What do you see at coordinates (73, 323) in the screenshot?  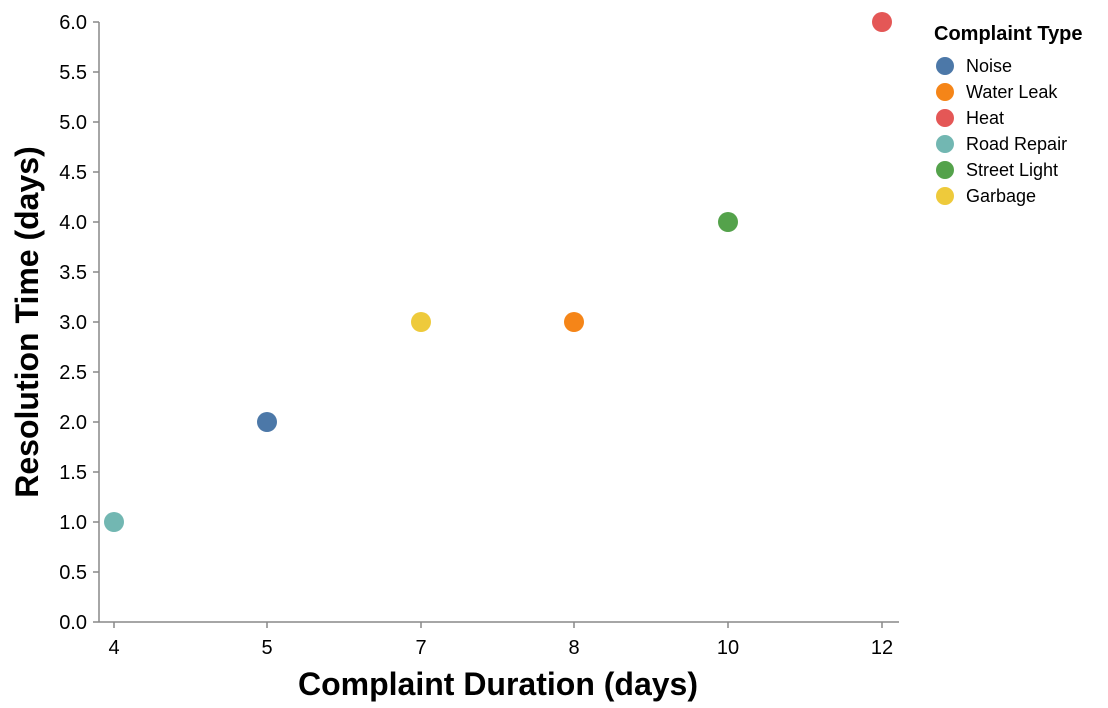 I see `y-tick-label: 3.0` at bounding box center [73, 323].